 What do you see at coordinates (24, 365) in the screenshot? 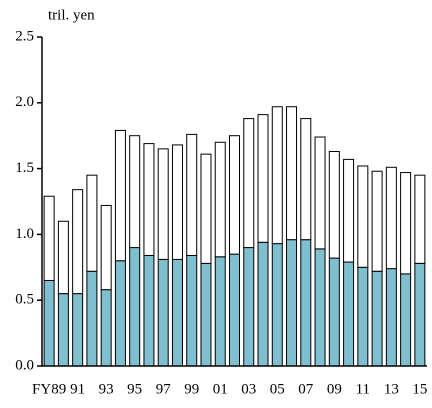
I see `y-tick-label: 0.0` at bounding box center [24, 365].